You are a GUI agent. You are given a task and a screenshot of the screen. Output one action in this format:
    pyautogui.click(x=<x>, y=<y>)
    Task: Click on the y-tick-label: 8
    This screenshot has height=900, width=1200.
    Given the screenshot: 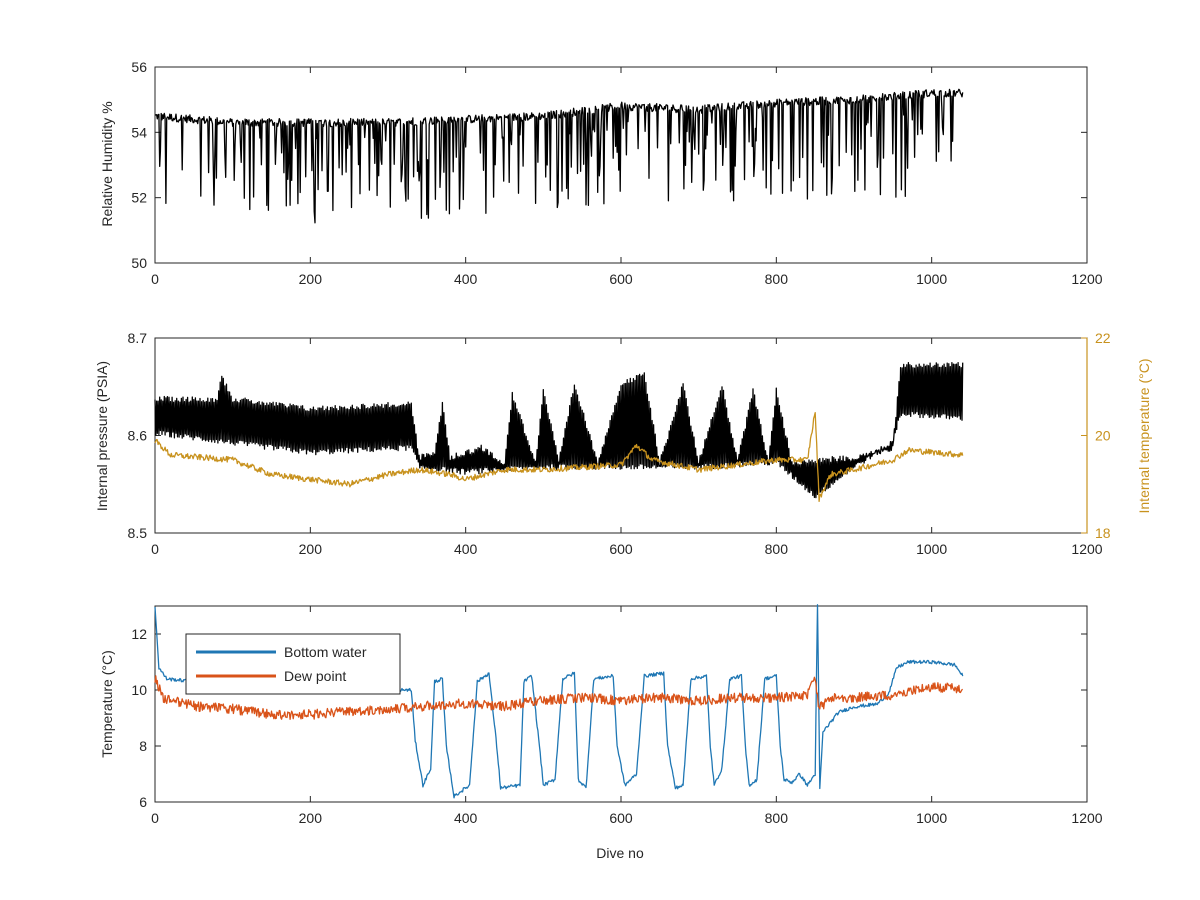 What is the action you would take?
    pyautogui.click(x=143, y=746)
    